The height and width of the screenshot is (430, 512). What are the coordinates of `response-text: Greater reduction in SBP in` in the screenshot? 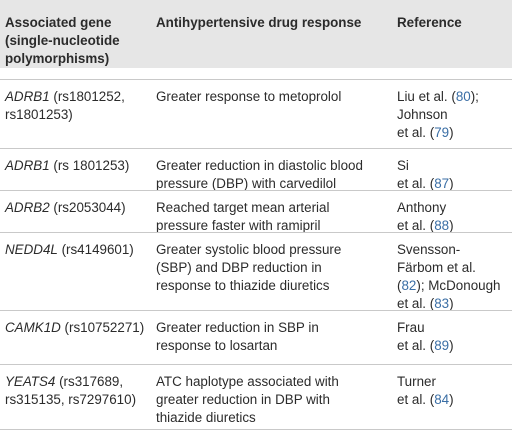 It's located at (237, 327).